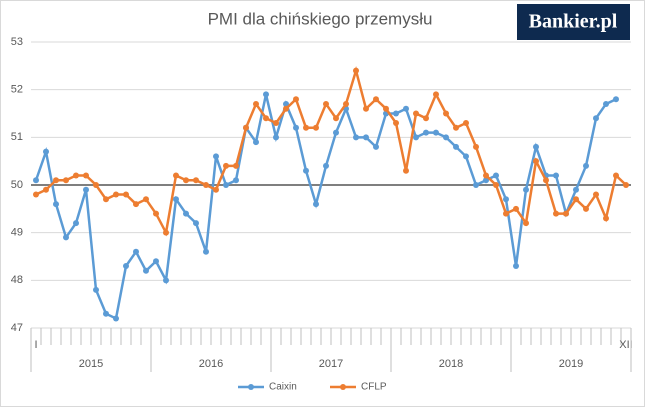  I want to click on year-label: 2019, so click(571, 364).